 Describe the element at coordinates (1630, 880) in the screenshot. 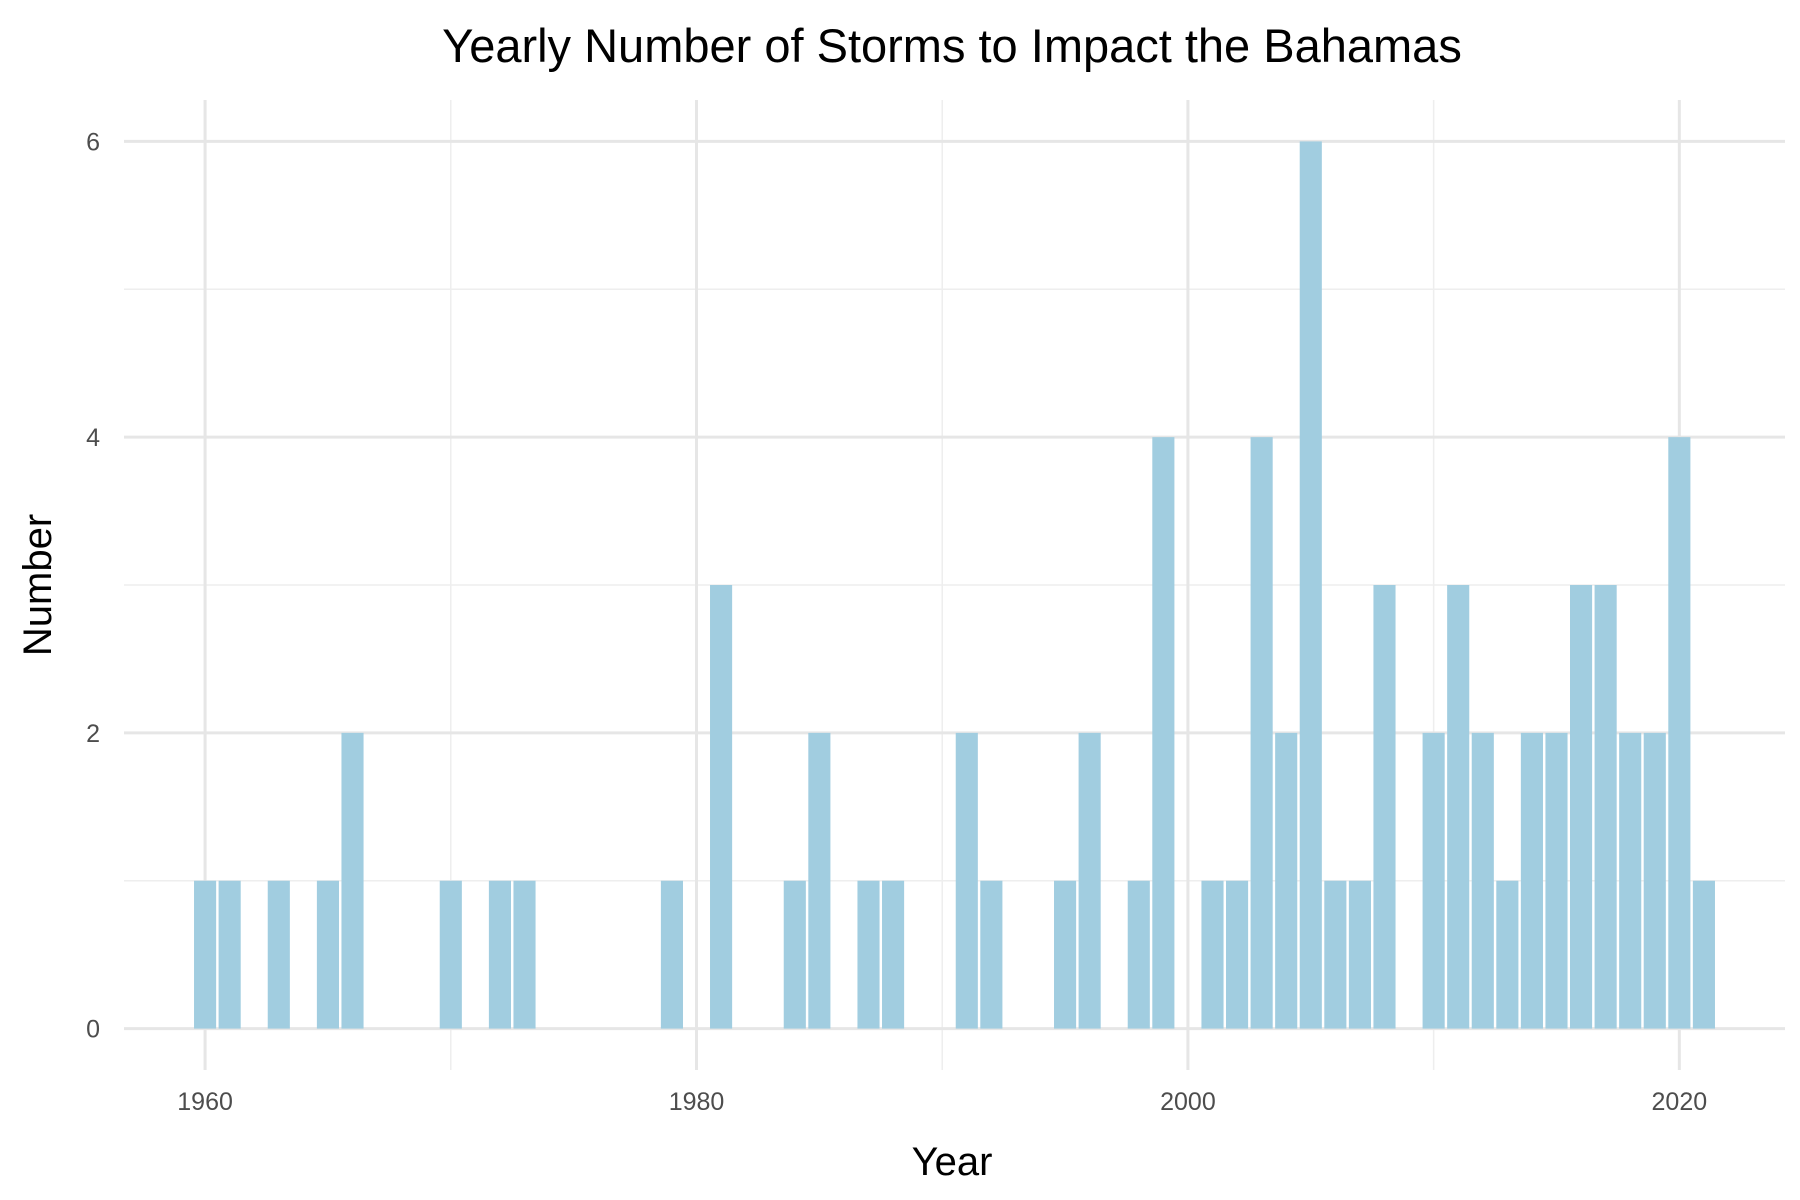

I see `bar-2018` at that location.